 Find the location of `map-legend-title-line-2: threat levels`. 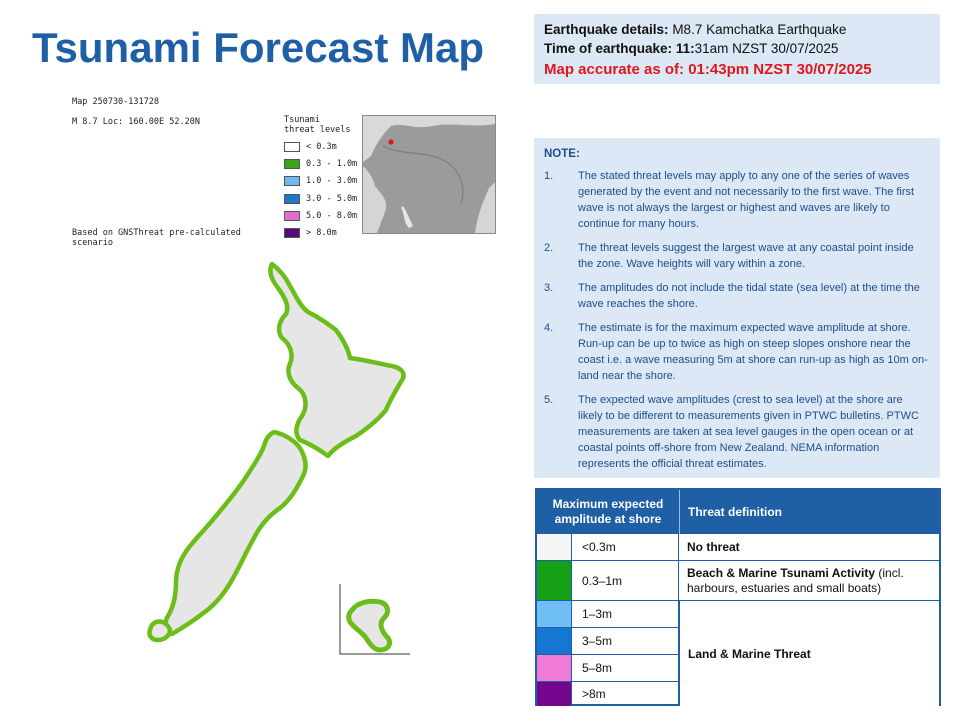

map-legend-title-line-2: threat levels is located at coordinates (317, 130).